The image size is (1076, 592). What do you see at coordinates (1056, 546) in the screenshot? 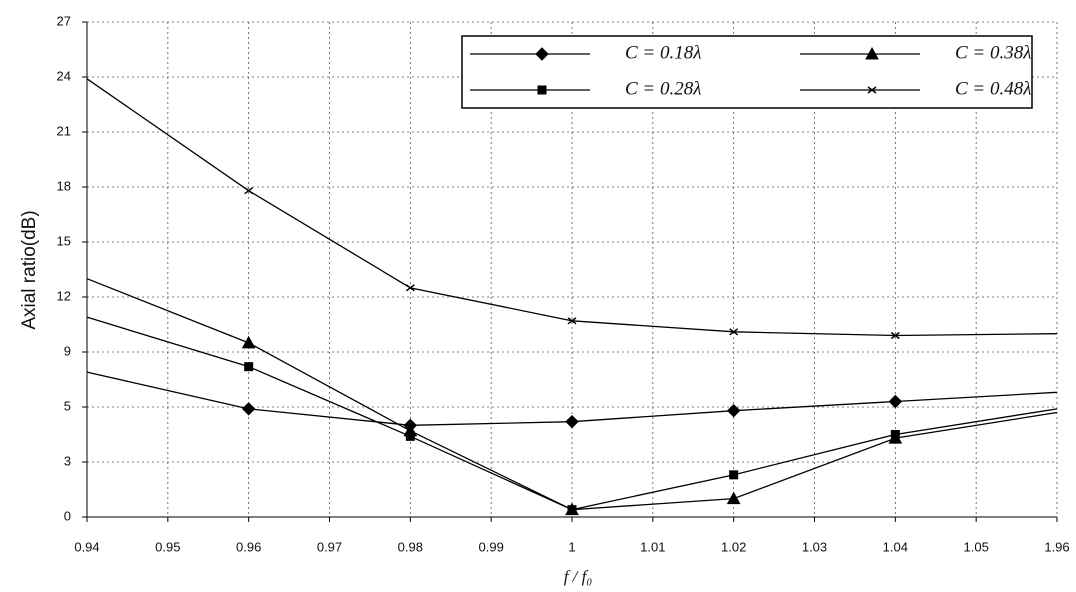
I see `x-tick-label: 1.96` at bounding box center [1056, 546].